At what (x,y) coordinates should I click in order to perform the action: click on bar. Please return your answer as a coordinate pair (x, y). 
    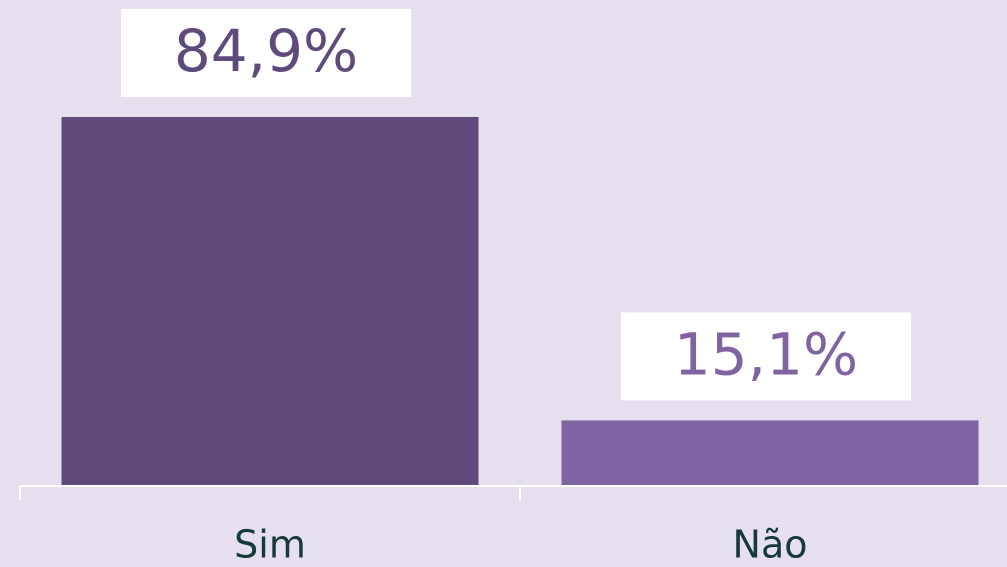
    Looking at the image, I should click on (770, 453).